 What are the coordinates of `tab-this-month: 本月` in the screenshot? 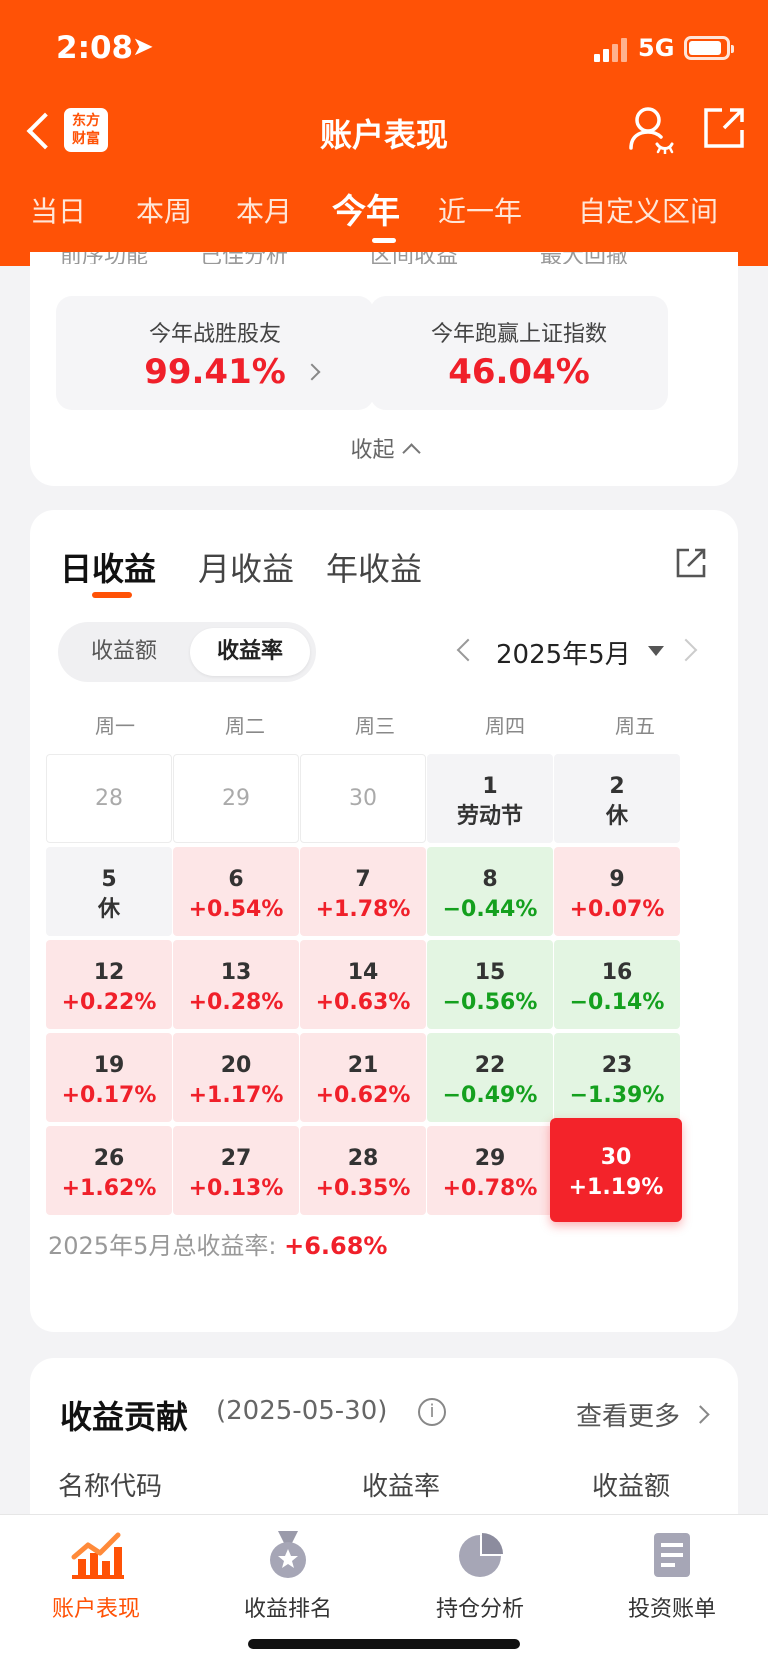 It's located at (264, 211).